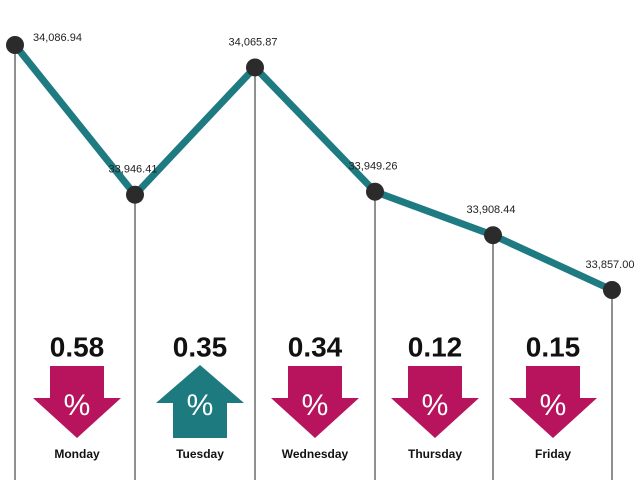  What do you see at coordinates (610, 265) in the screenshot?
I see `value-label: 33,857.00` at bounding box center [610, 265].